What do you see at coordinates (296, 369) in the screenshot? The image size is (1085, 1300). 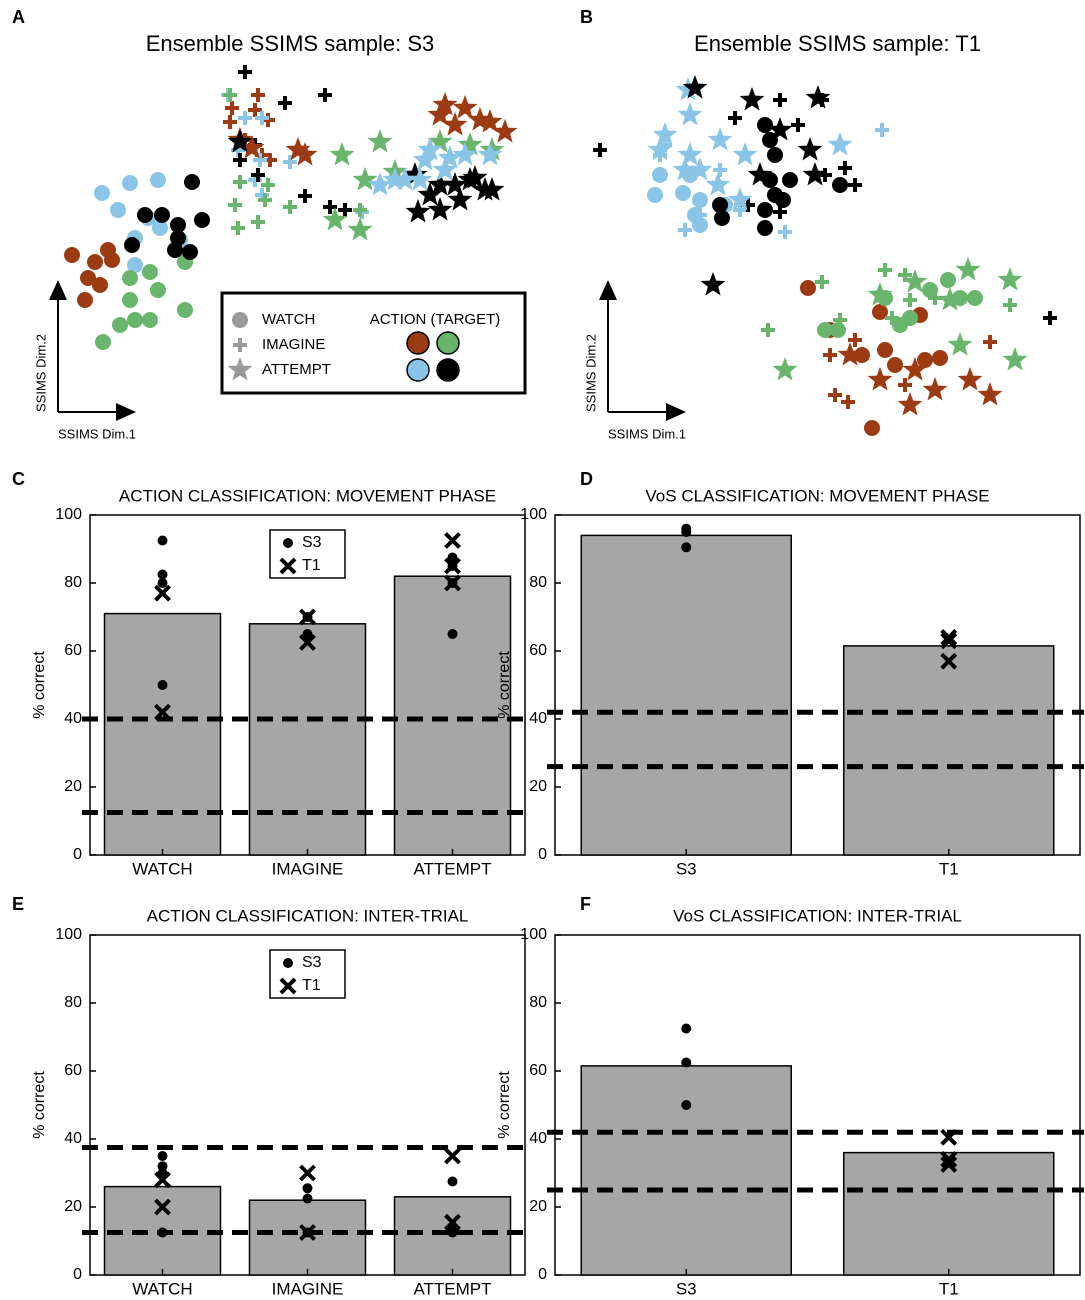 I see `legend-label: ATTEMPT` at bounding box center [296, 369].